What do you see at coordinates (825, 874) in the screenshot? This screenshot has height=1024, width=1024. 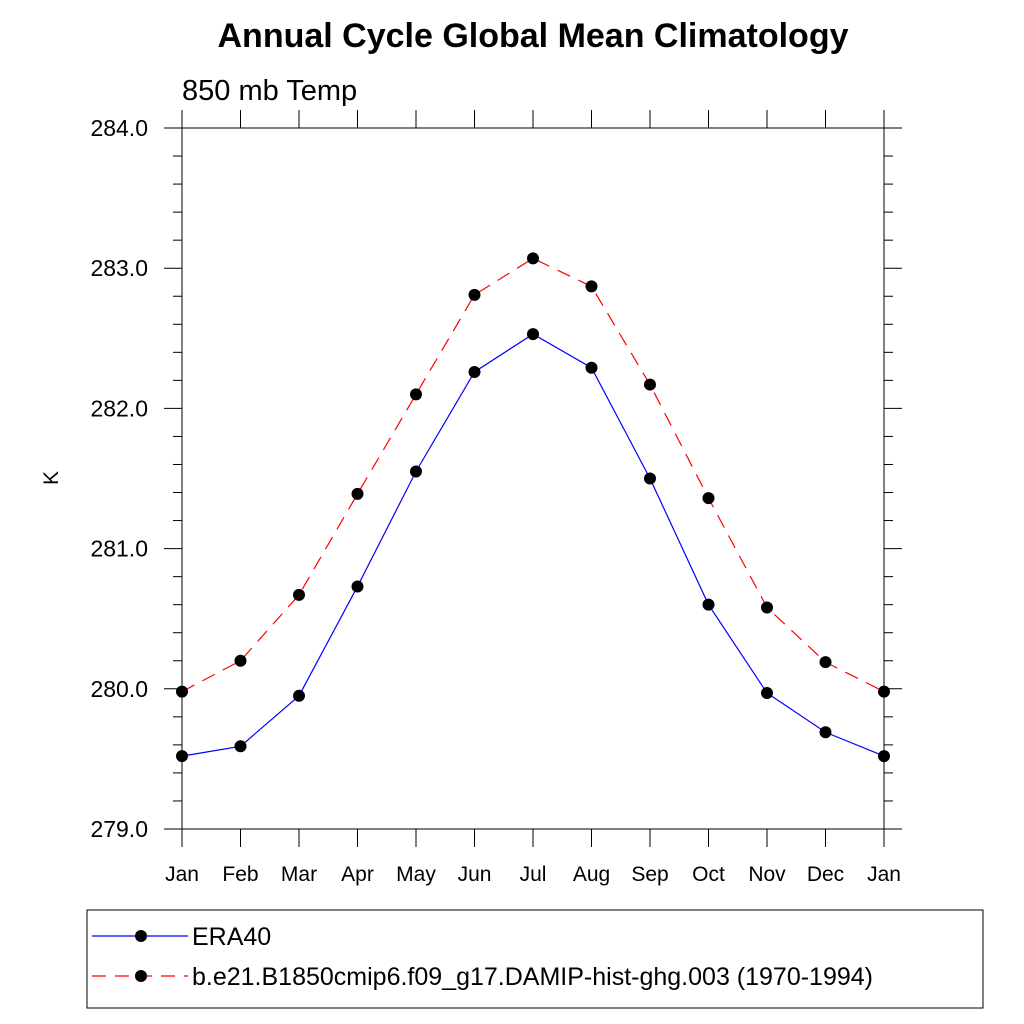 I see `x-tick-label: Dec` at bounding box center [825, 874].